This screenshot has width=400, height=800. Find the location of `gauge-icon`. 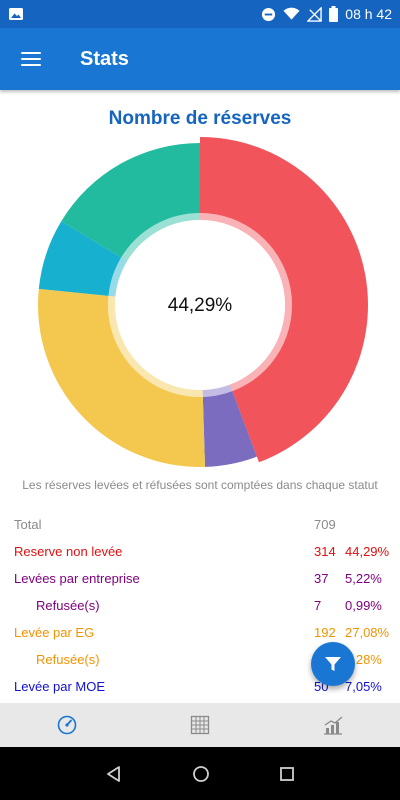

gauge-icon is located at coordinates (66, 725).